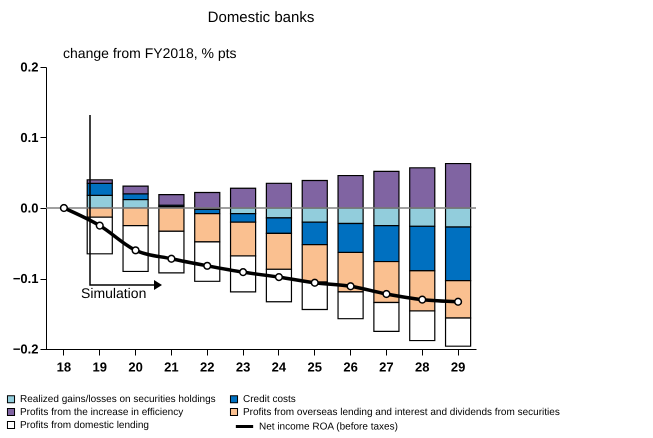  What do you see at coordinates (150, 53) in the screenshot?
I see `y-axis-title: change from FY2018, % pts` at bounding box center [150, 53].